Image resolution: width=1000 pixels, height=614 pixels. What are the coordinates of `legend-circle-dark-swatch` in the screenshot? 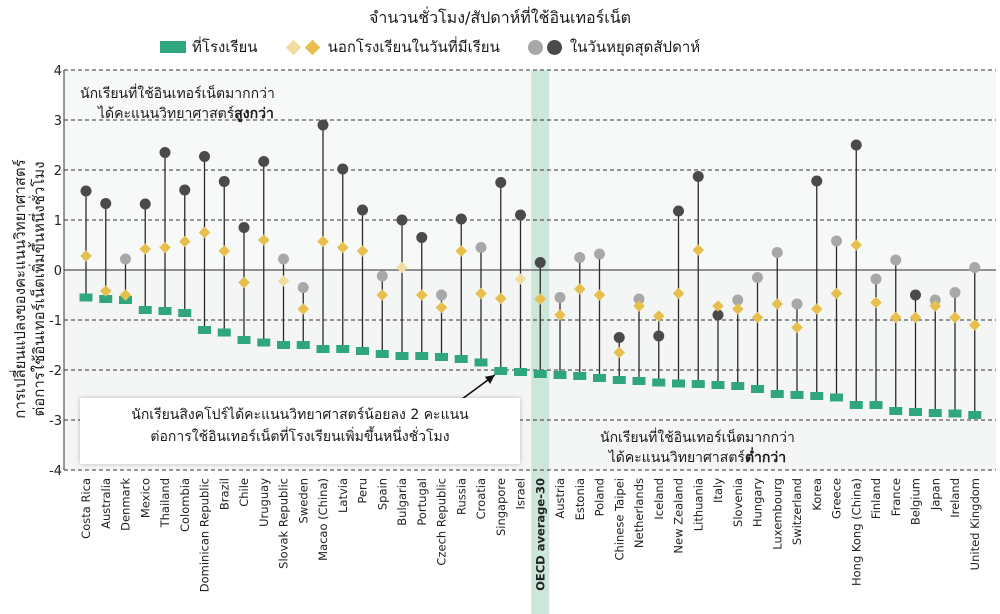 It's located at (554, 47).